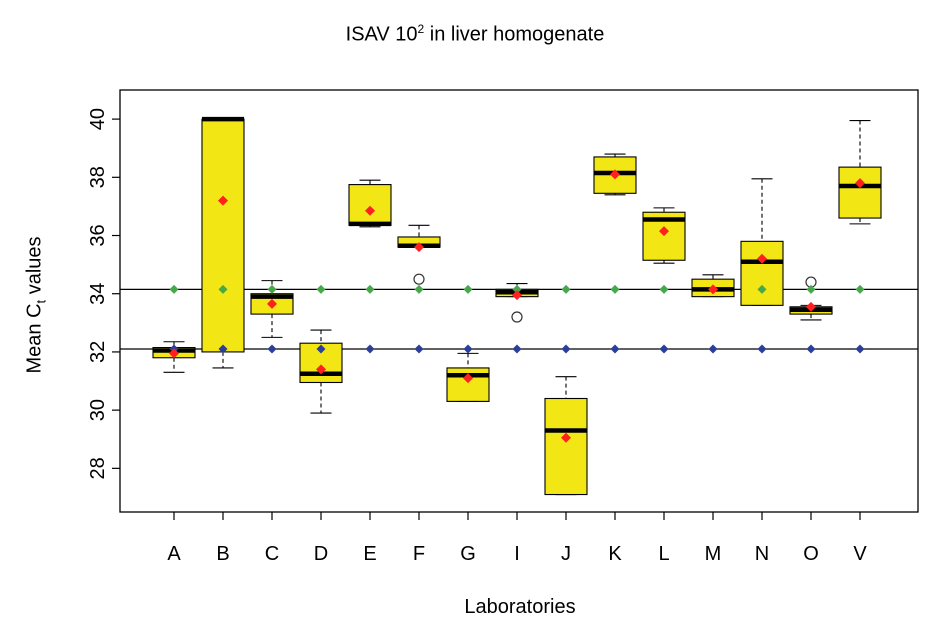  Describe the element at coordinates (514, 34) in the screenshot. I see `chart-title-rest: in liver homogenate` at that location.